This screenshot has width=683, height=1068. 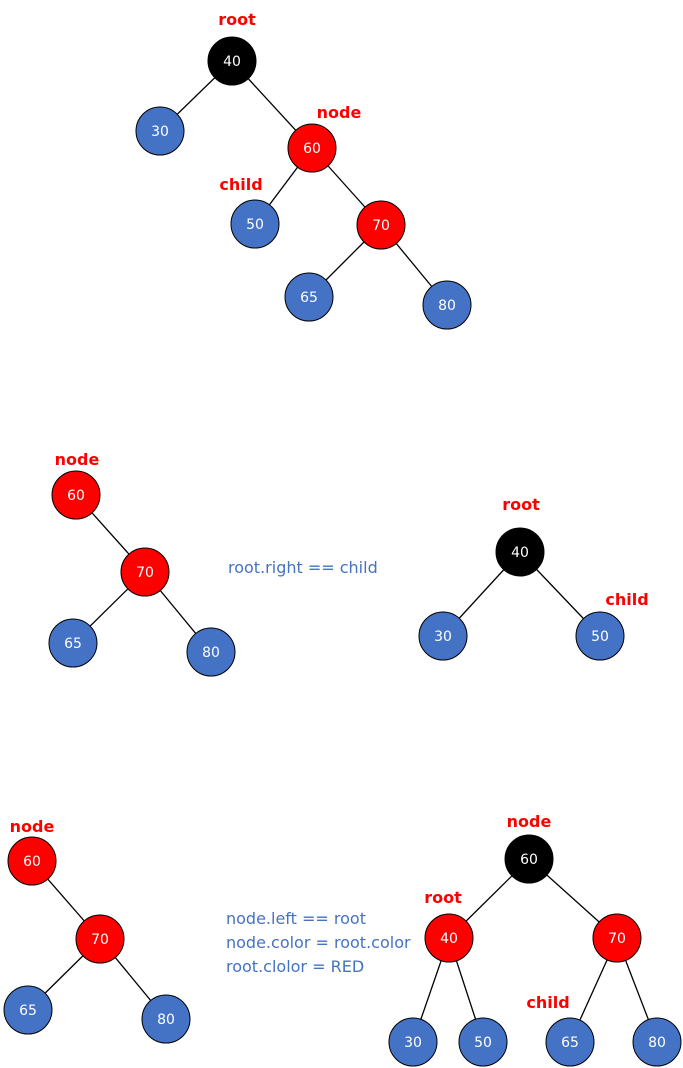 I want to click on edges, so click(x=303, y=183).